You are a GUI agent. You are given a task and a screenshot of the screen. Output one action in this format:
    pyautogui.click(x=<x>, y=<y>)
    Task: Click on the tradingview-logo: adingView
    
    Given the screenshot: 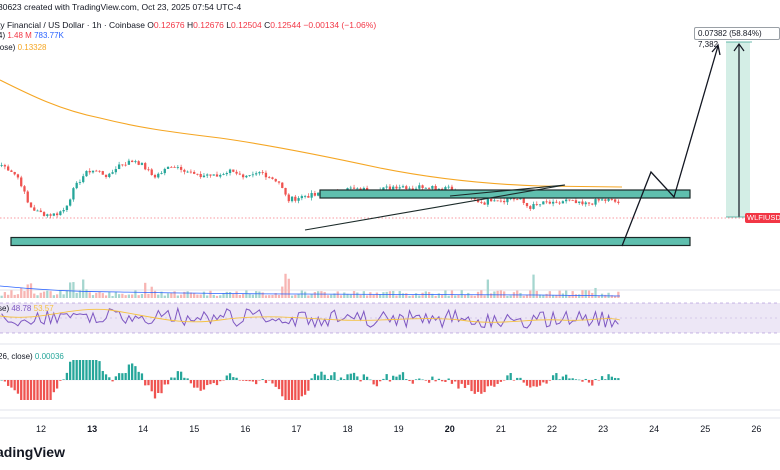 What is the action you would take?
    pyautogui.click(x=32, y=452)
    